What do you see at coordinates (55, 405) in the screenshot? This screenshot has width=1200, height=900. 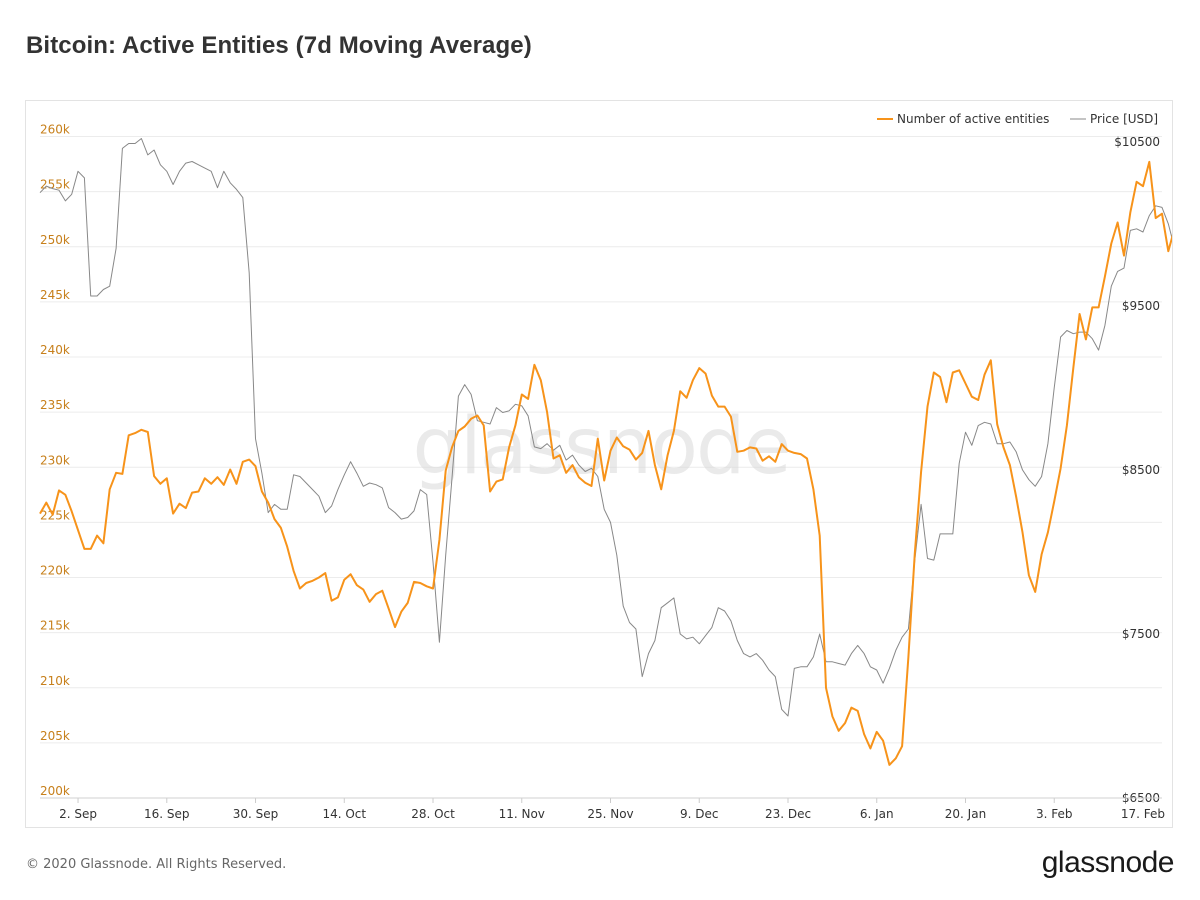 I see `left-tick-label: 235k` at bounding box center [55, 405].